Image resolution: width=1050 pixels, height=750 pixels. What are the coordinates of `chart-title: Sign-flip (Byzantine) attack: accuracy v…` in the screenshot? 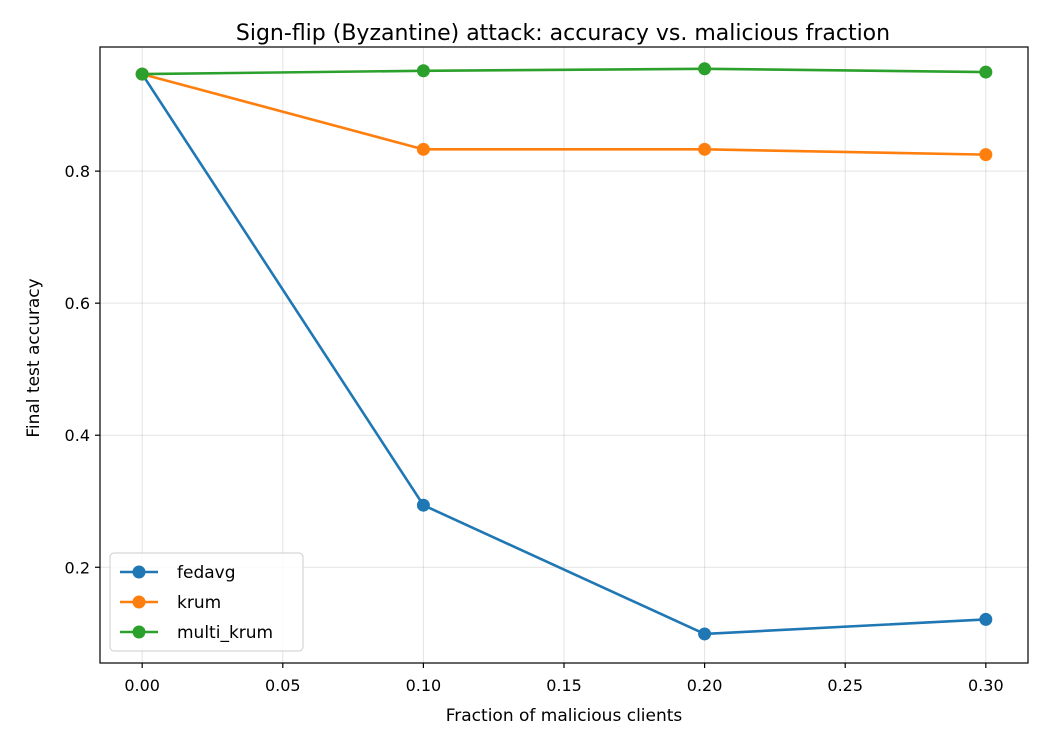 It's located at (563, 33).